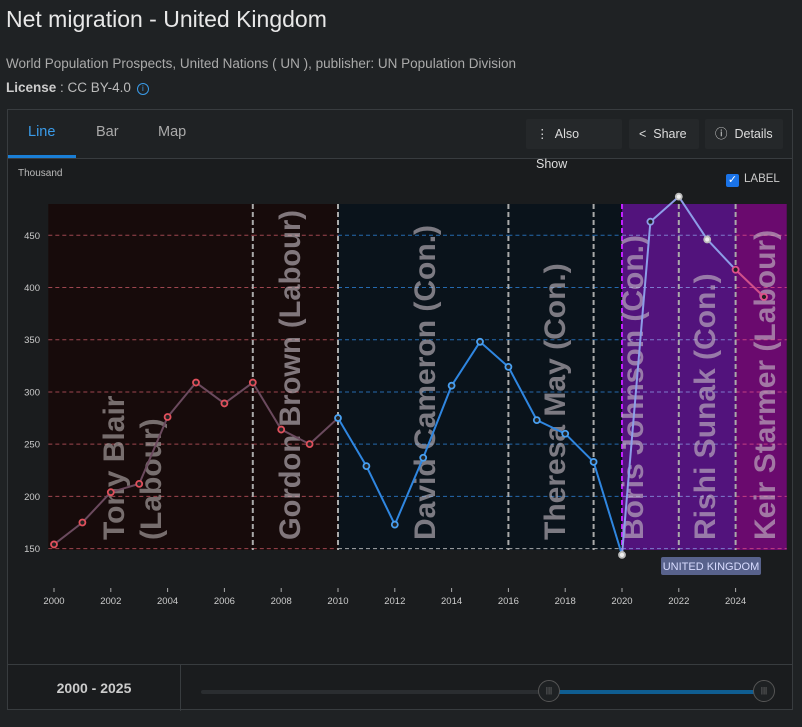 This screenshot has height=727, width=802. I want to click on range-slider-track, so click(481, 692).